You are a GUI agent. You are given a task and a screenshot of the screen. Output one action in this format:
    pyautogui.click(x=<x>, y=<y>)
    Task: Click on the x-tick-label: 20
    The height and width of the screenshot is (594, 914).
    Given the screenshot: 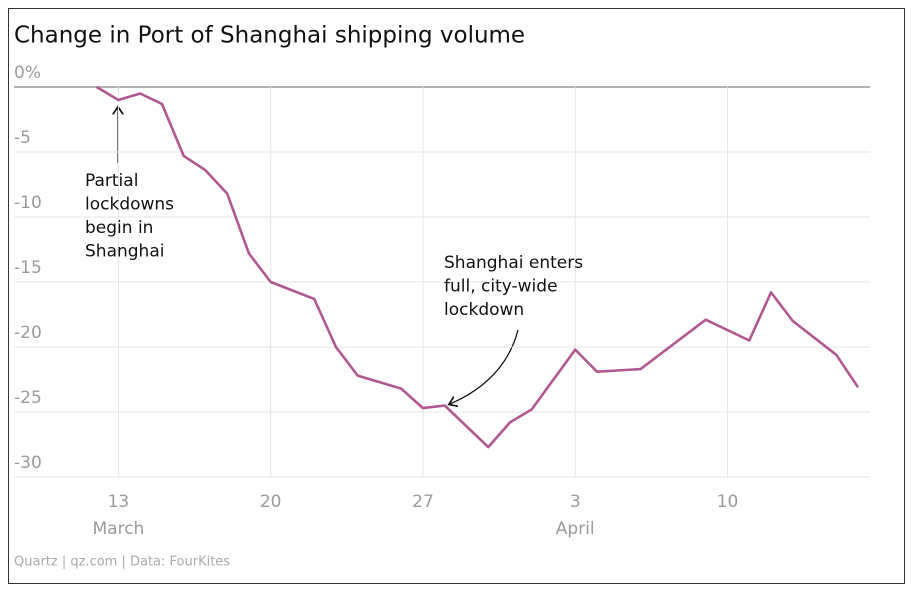 What is the action you would take?
    pyautogui.click(x=271, y=502)
    